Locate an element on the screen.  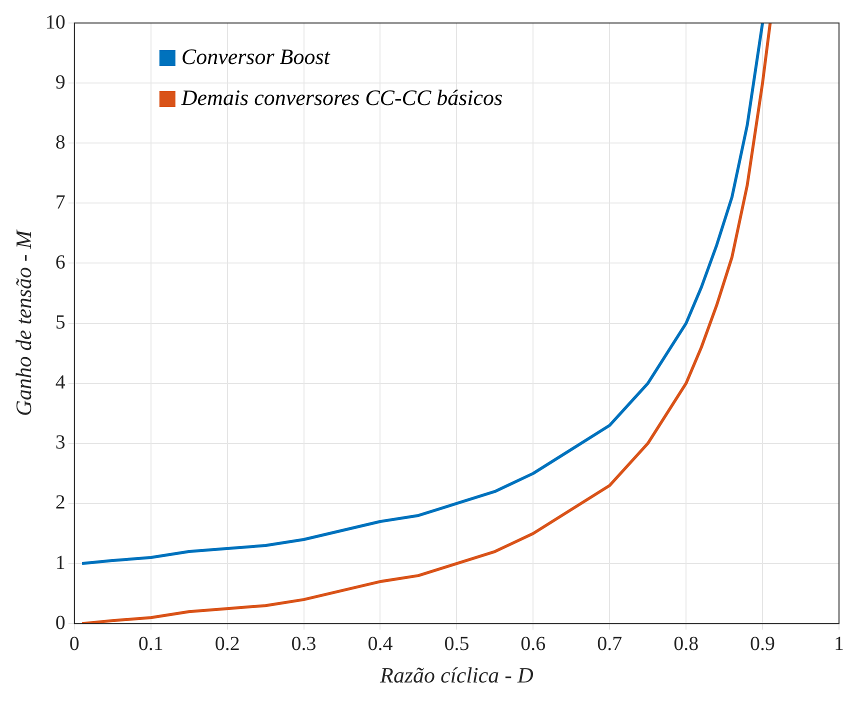
x-tick-label: 0.7 is located at coordinates (609, 643).